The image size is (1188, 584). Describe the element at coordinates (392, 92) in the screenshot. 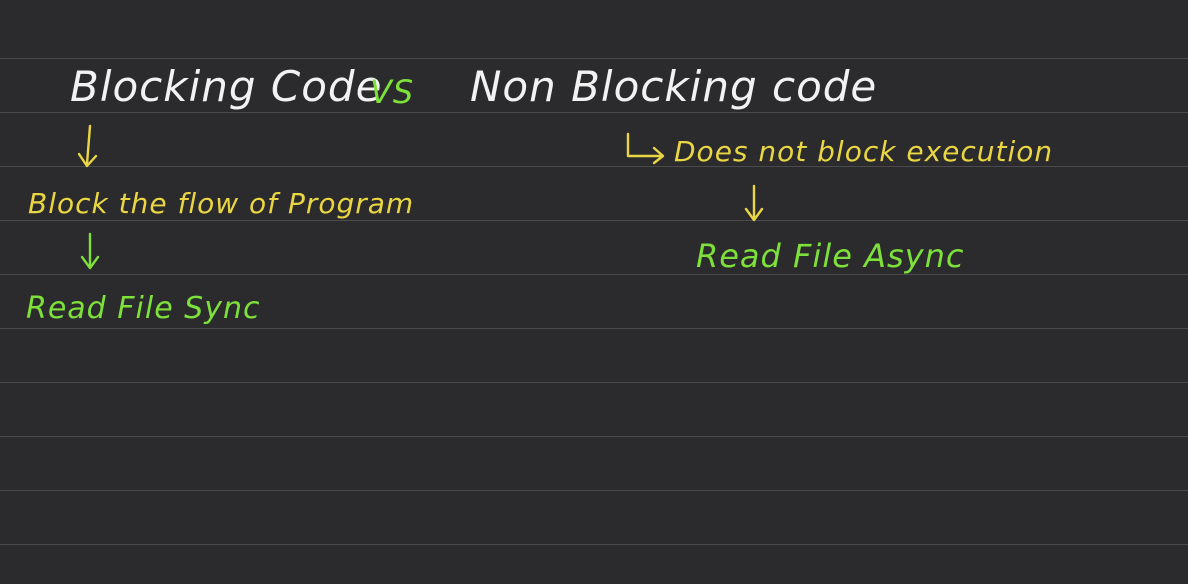

I see `title-vs: VS` at that location.